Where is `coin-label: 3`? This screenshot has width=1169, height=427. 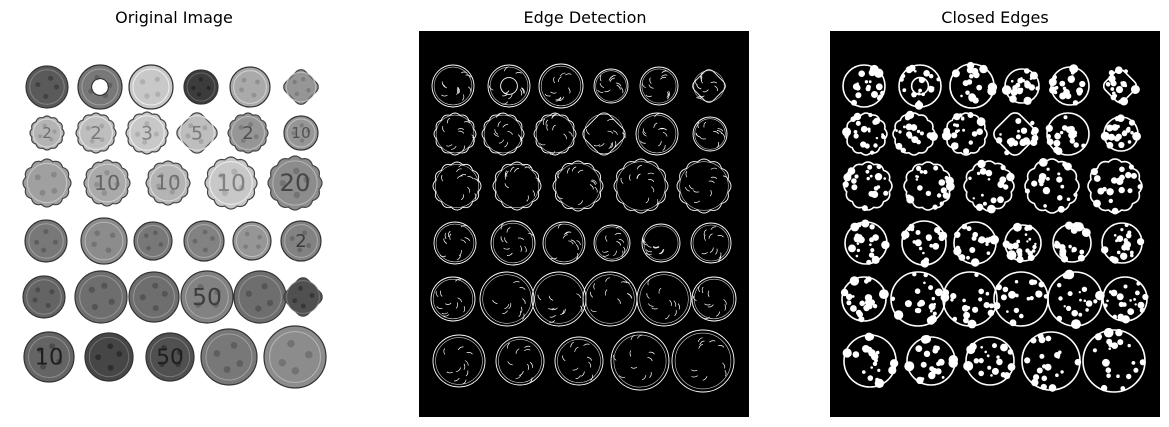 coin-label: 3 is located at coordinates (147, 133).